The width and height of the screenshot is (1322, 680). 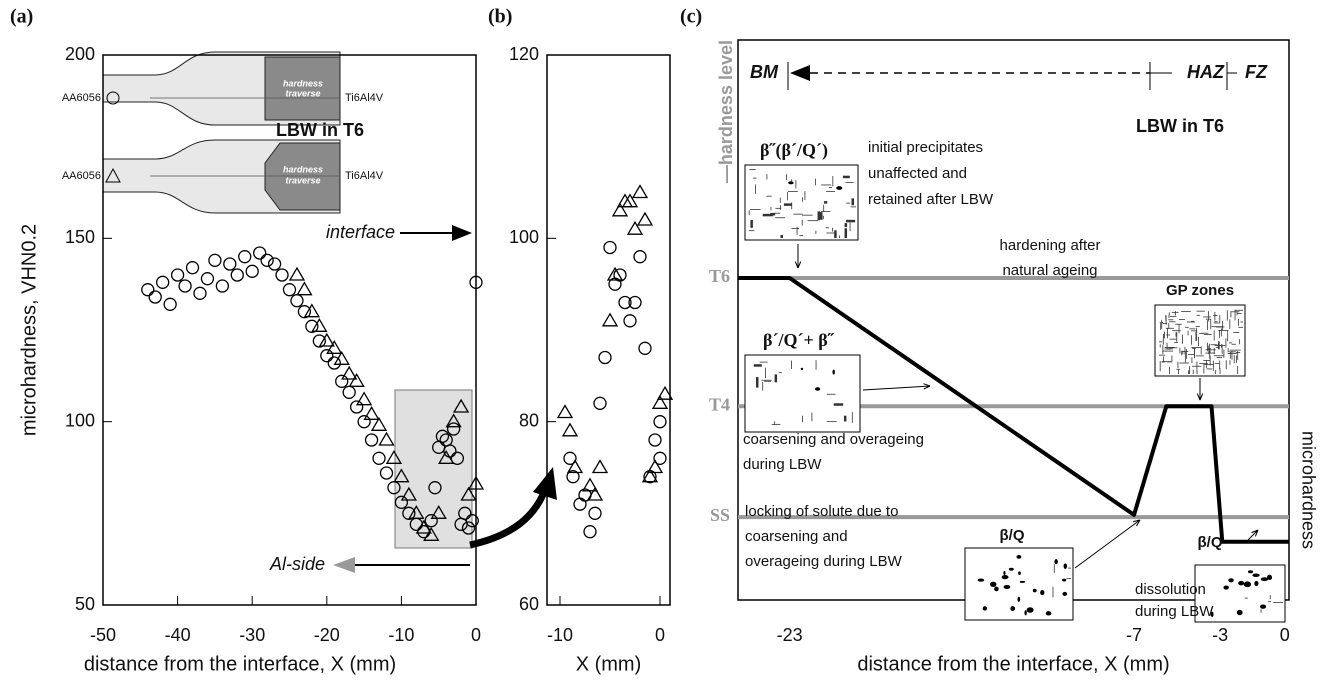 I want to click on annotation: hardness, so click(x=303, y=83).